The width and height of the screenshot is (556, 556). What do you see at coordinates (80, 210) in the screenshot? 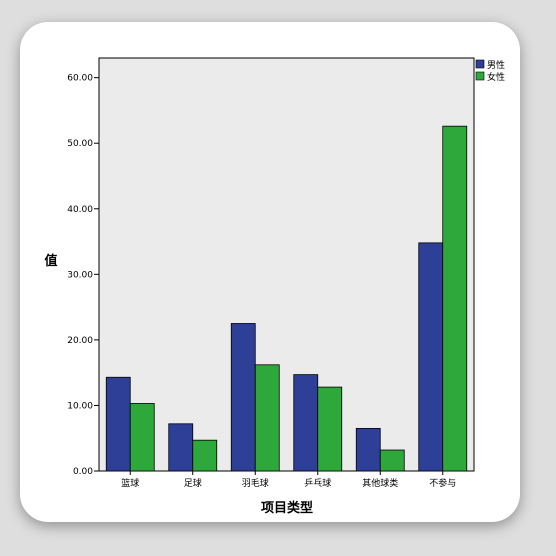
I see `y-tick-label: 40.00` at bounding box center [80, 210].